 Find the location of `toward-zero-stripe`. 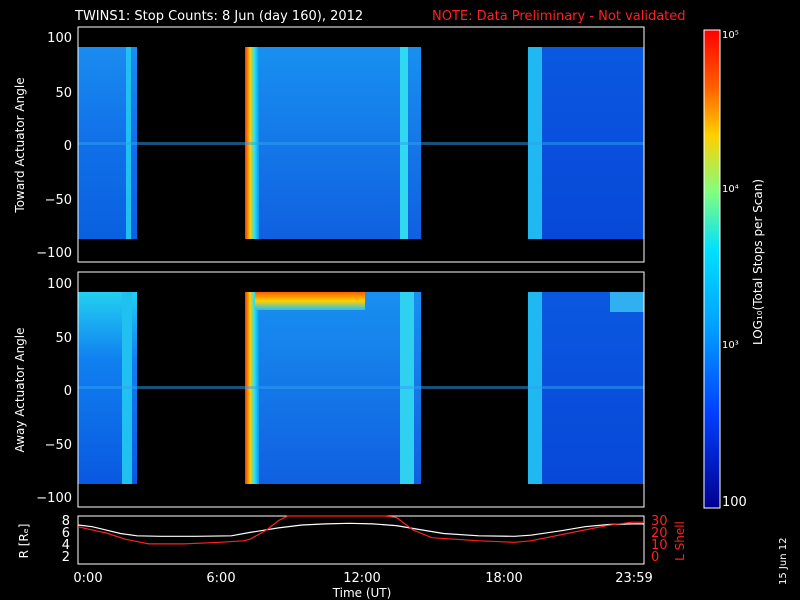

toward-zero-stripe is located at coordinates (361, 143).